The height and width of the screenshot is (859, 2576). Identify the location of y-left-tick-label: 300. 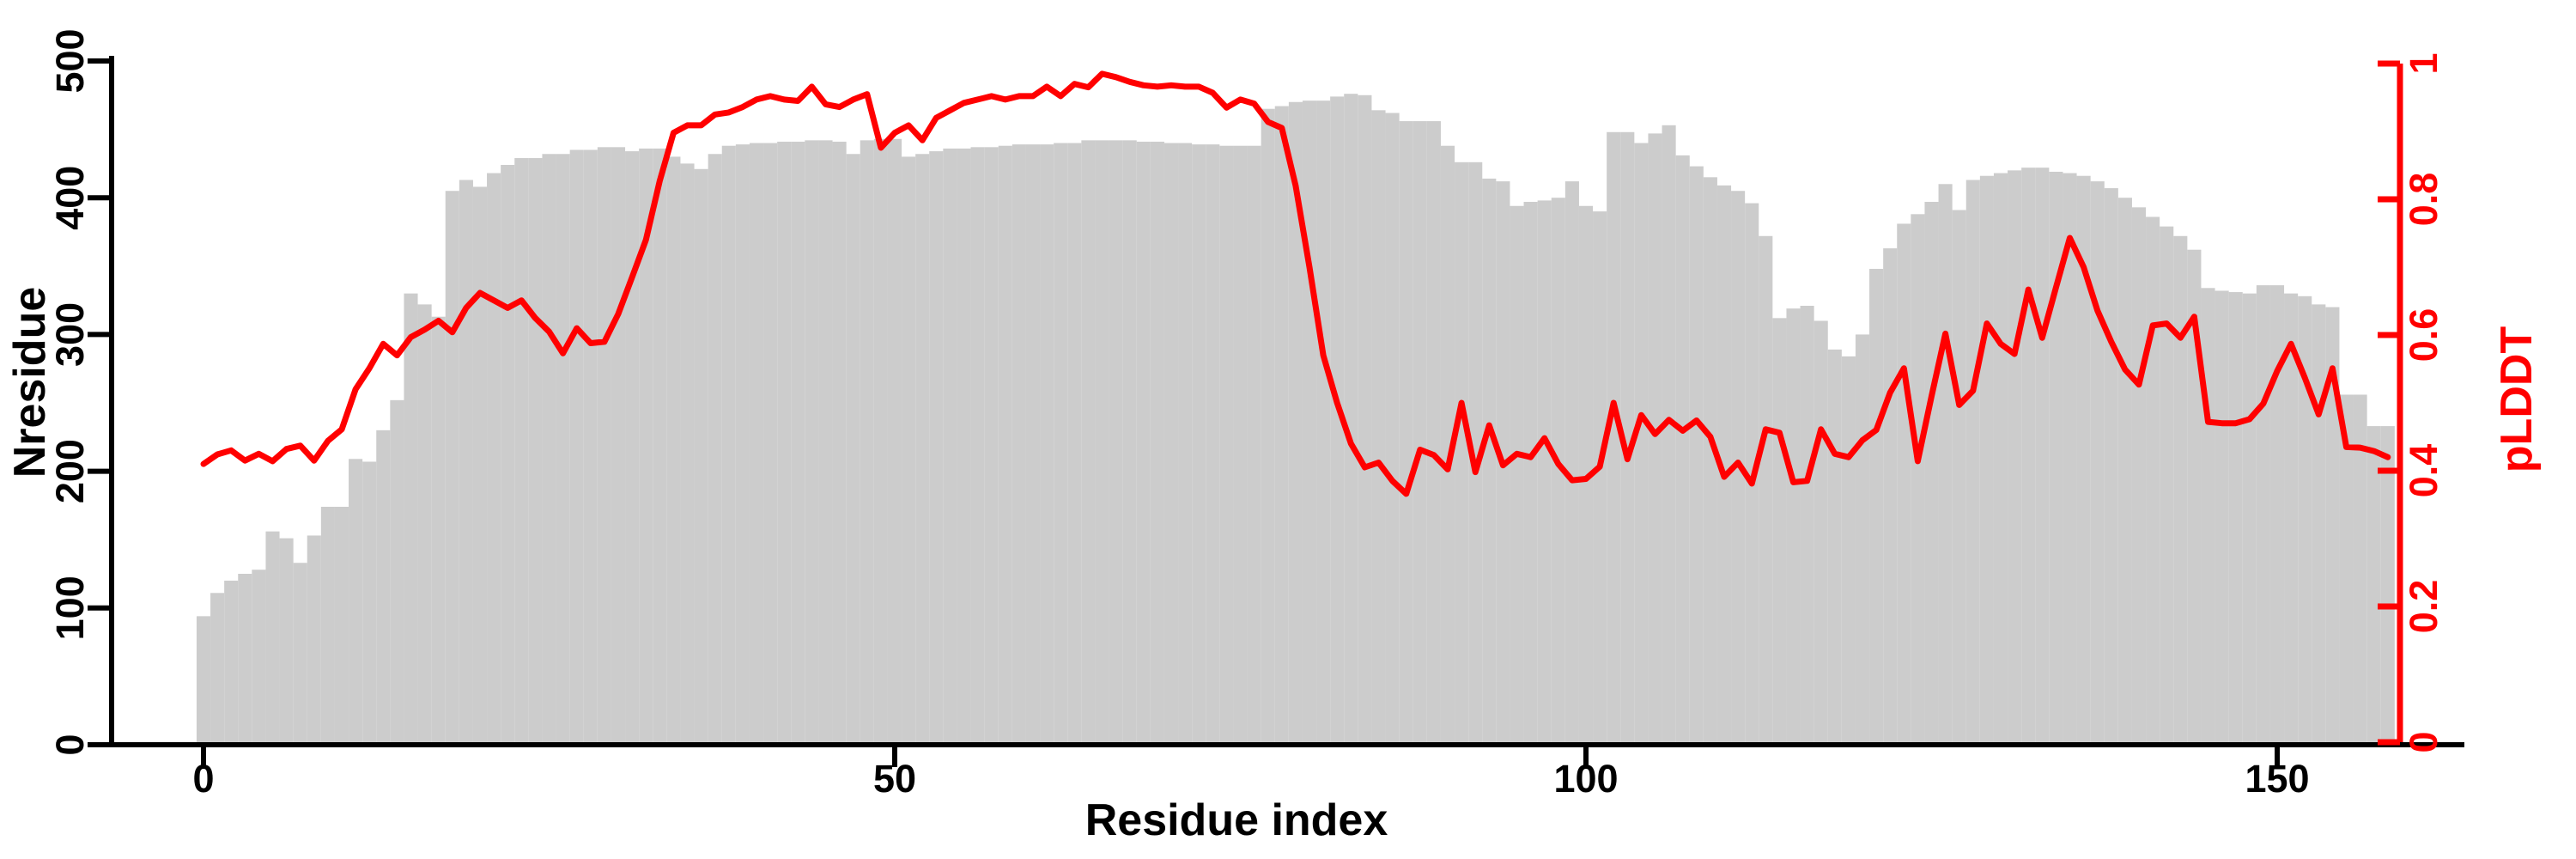
(70, 334).